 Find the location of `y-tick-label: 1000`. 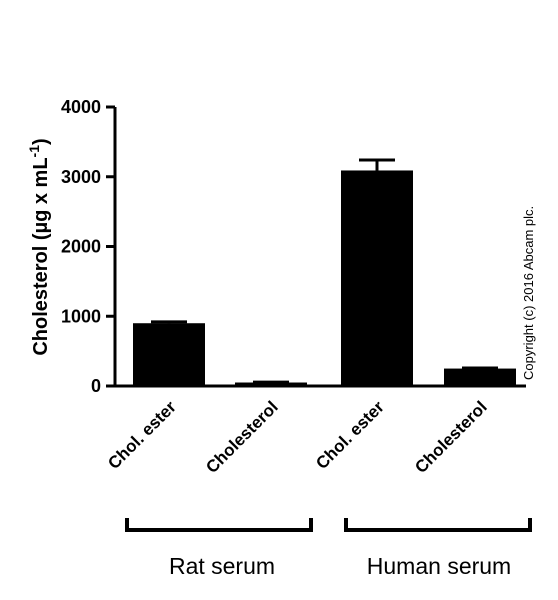

y-tick-label: 1000 is located at coordinates (81, 316).